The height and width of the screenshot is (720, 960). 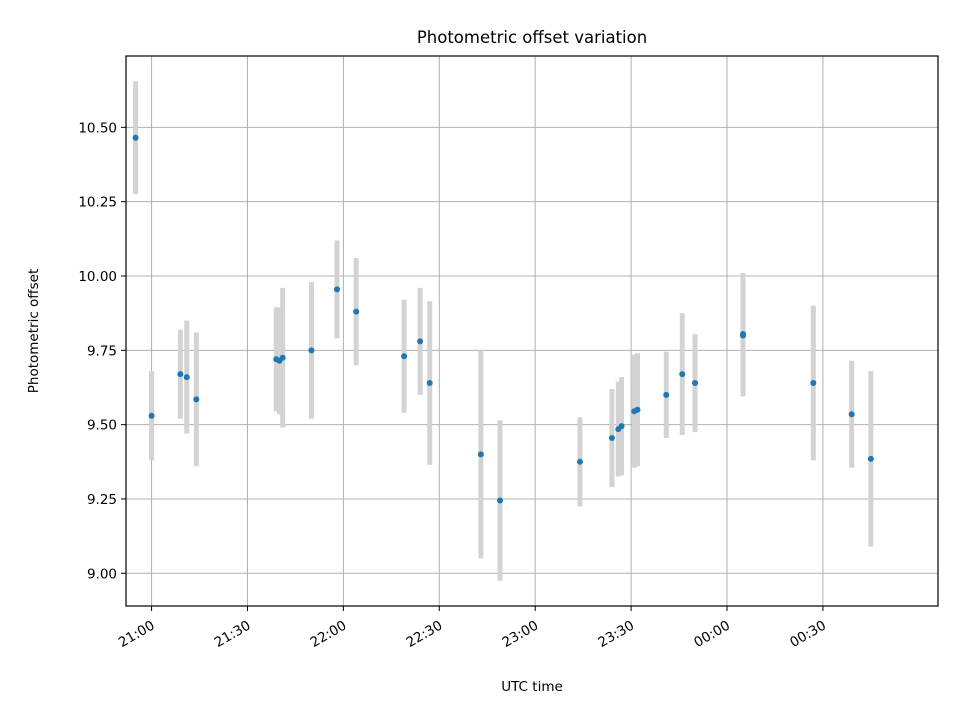 What do you see at coordinates (34, 331) in the screenshot?
I see `y-axis-label: Photometric offset` at bounding box center [34, 331].